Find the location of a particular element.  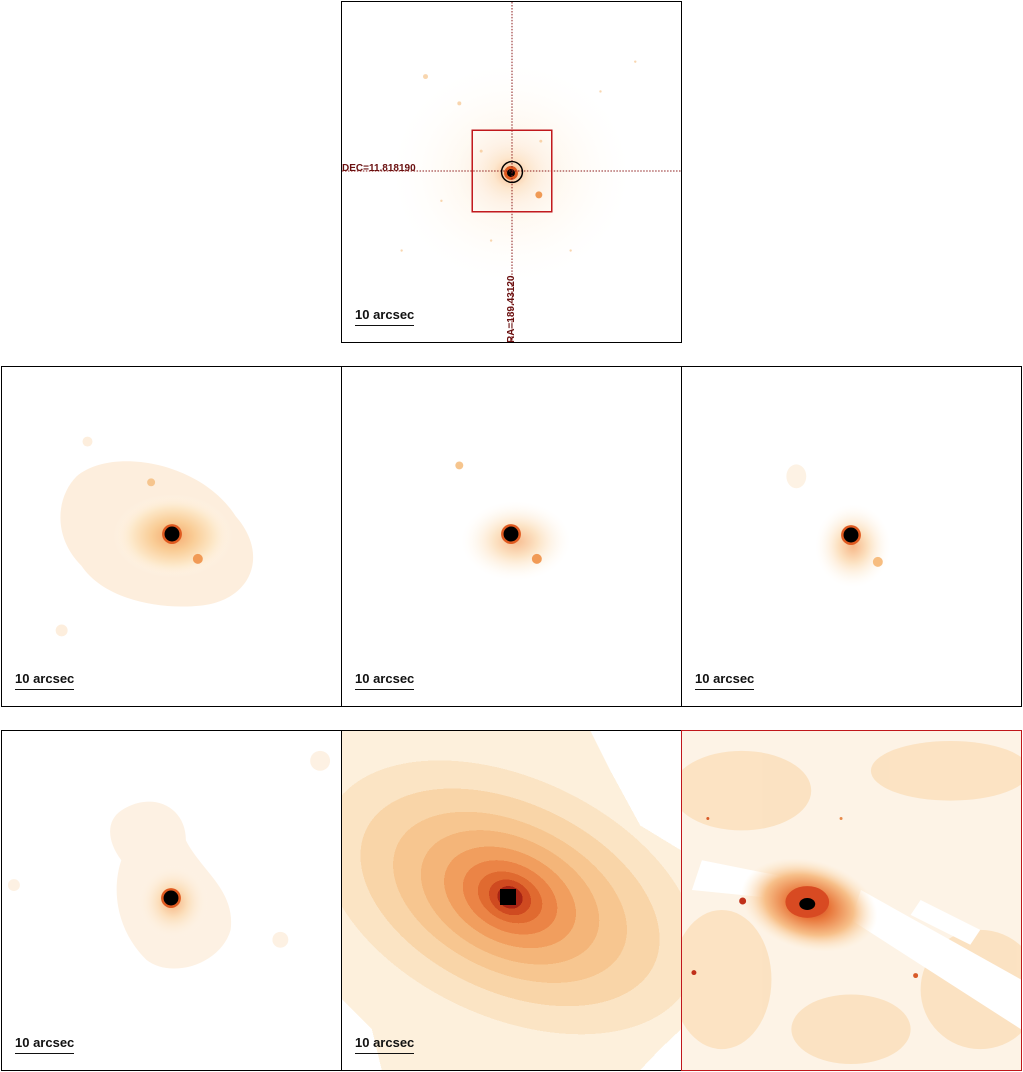

top-reference-panel: DEC=11.818190 RA=189.43120 10 arcsec is located at coordinates (511, 172).